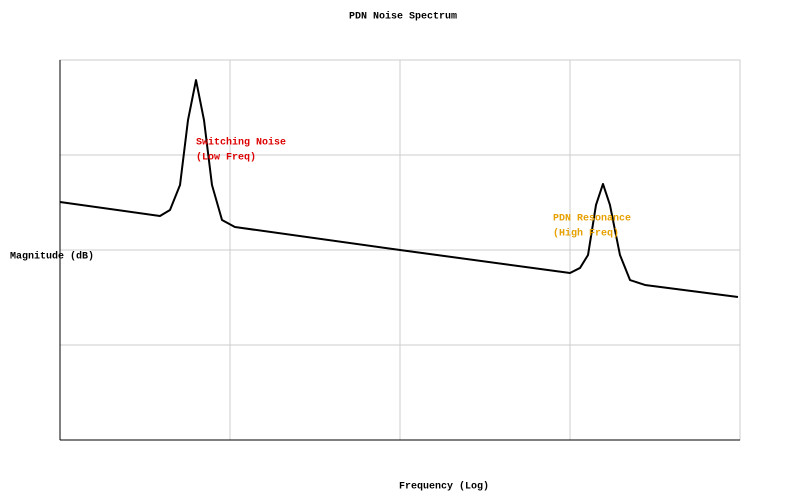  What do you see at coordinates (226, 158) in the screenshot?
I see `annotation: (Low Freq)` at bounding box center [226, 158].